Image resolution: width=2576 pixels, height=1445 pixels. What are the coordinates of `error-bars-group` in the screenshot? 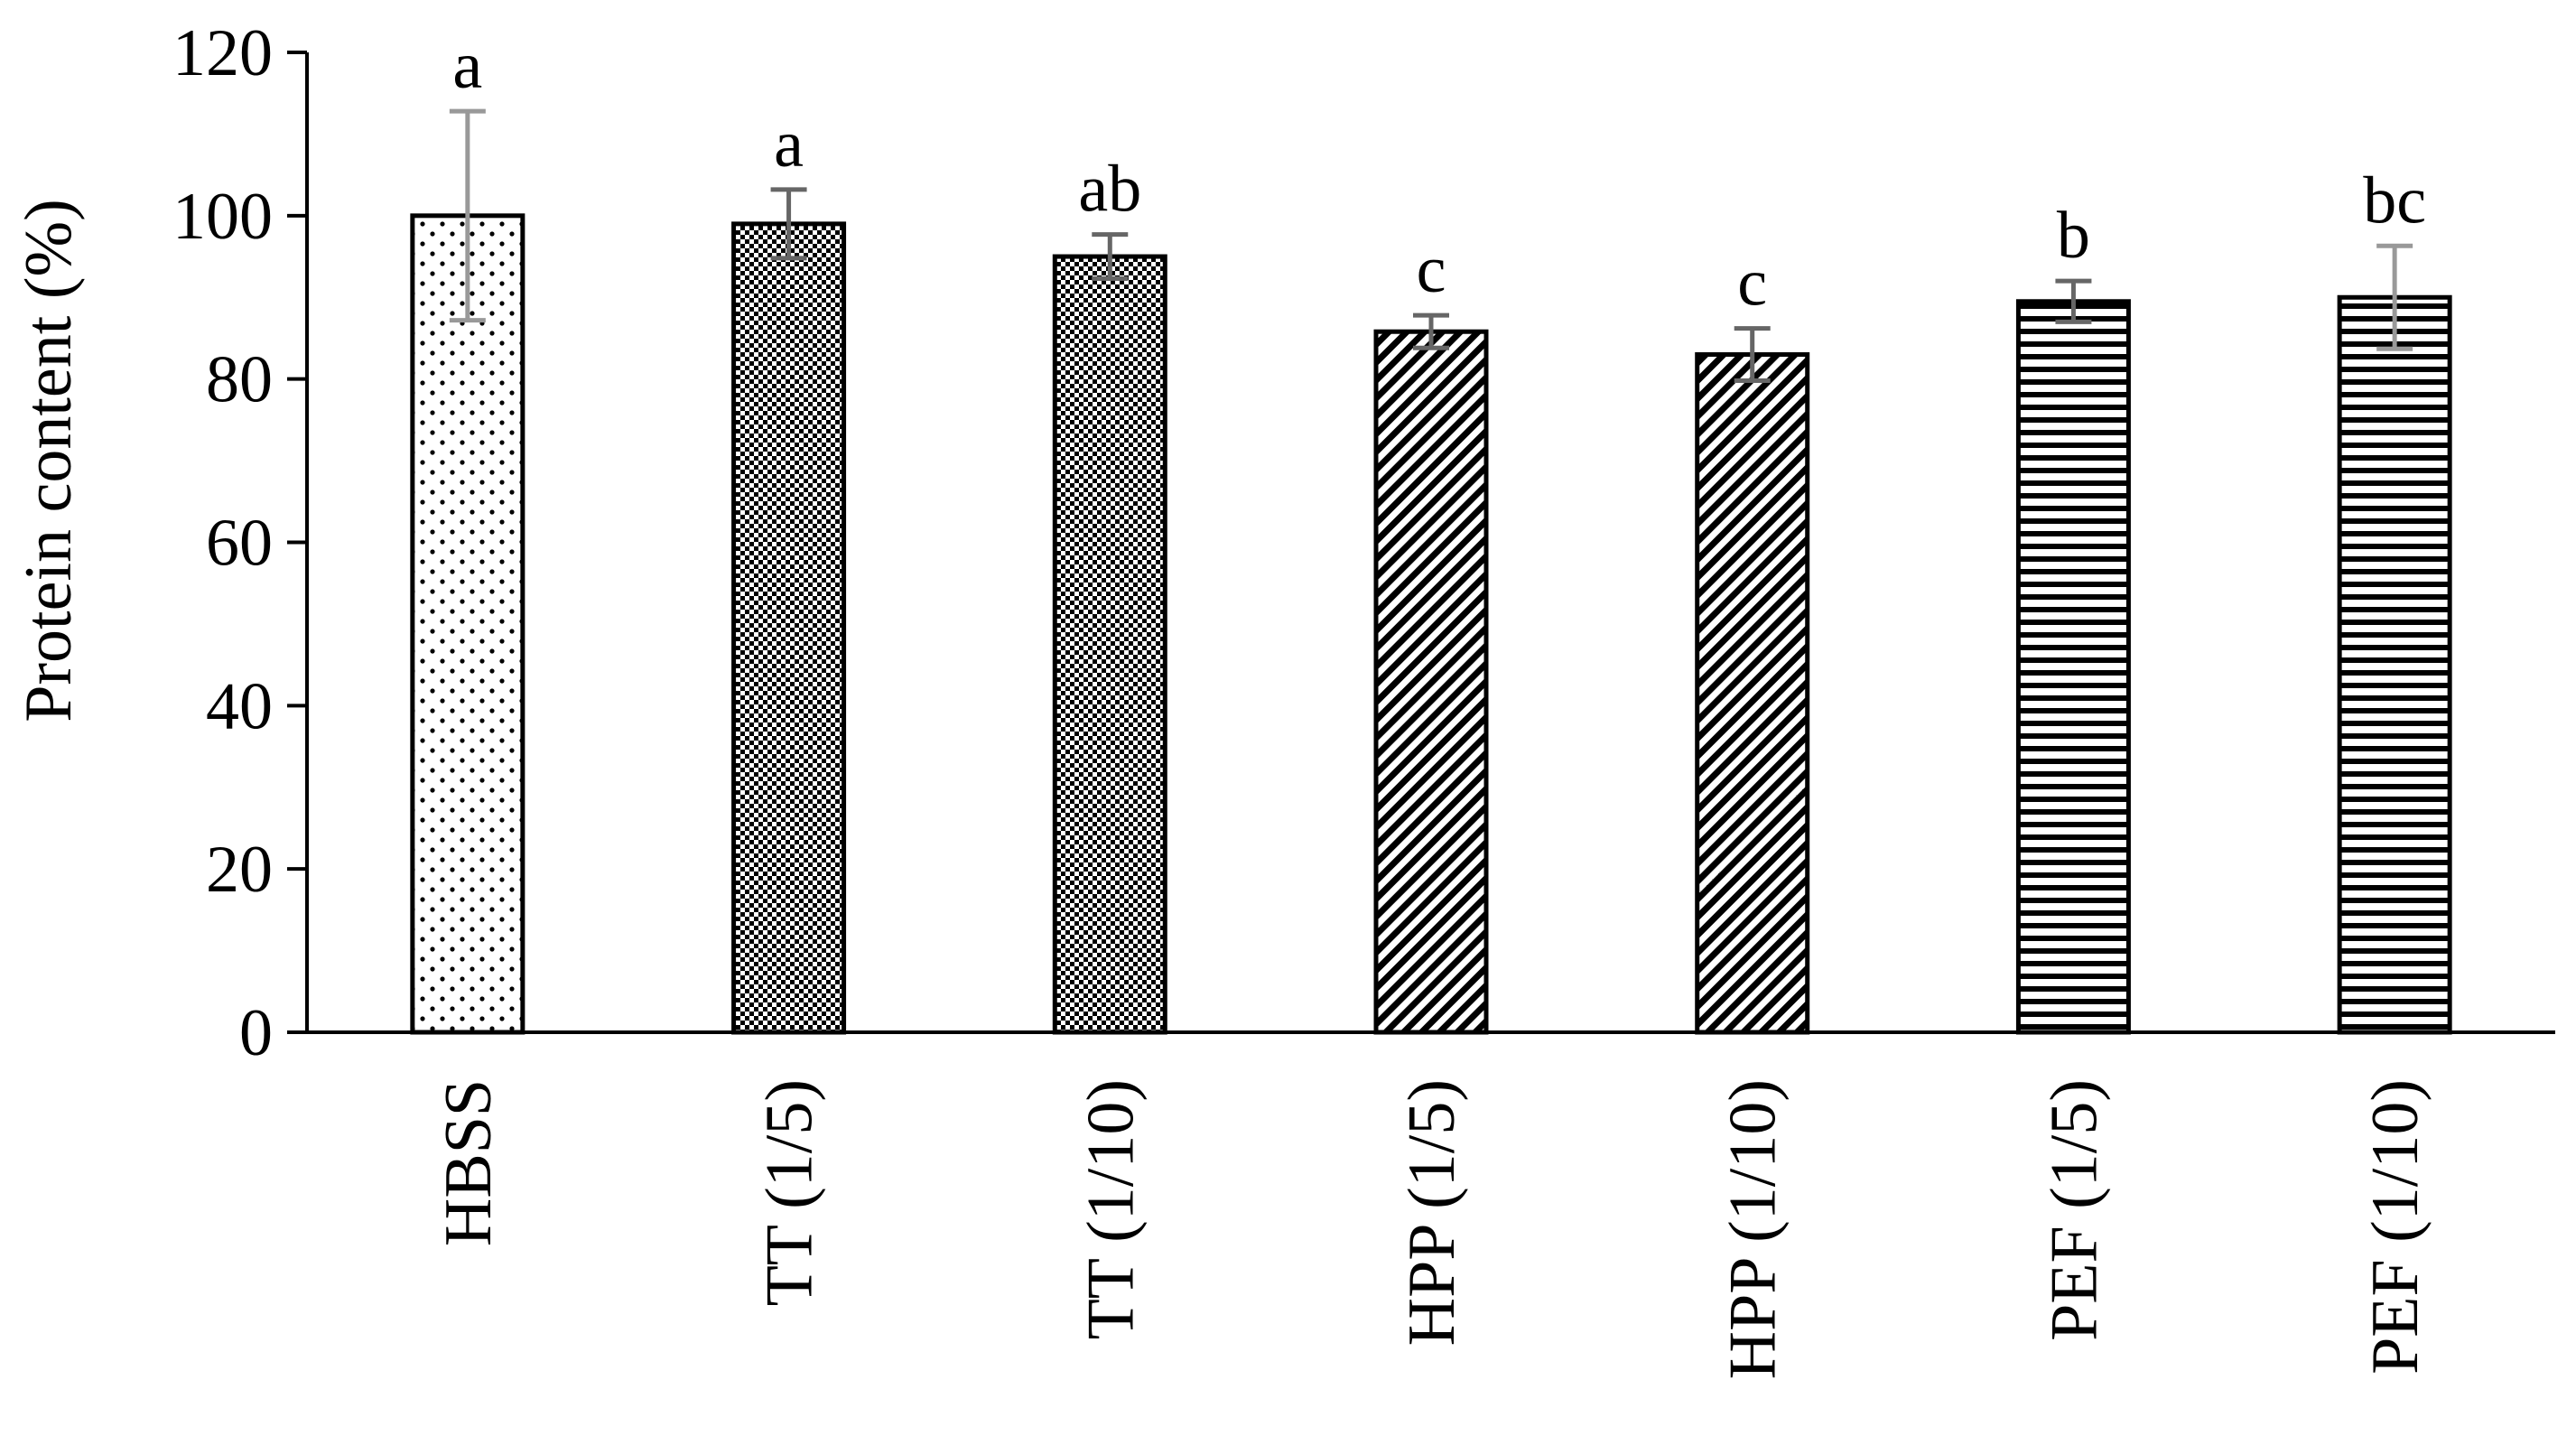 It's located at (1431, 245).